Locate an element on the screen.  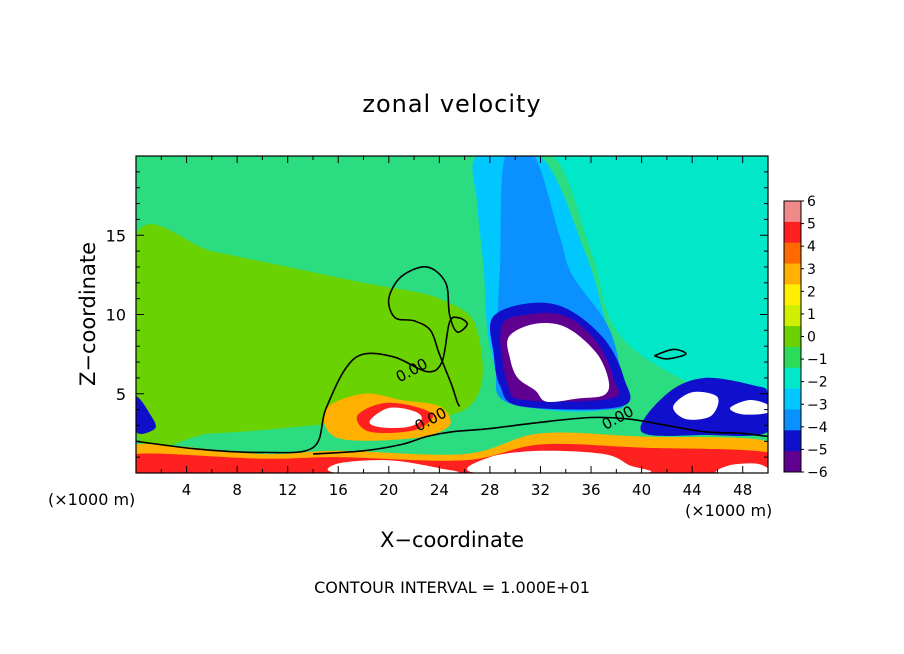
region-right-low-white is located at coordinates (696, 405).